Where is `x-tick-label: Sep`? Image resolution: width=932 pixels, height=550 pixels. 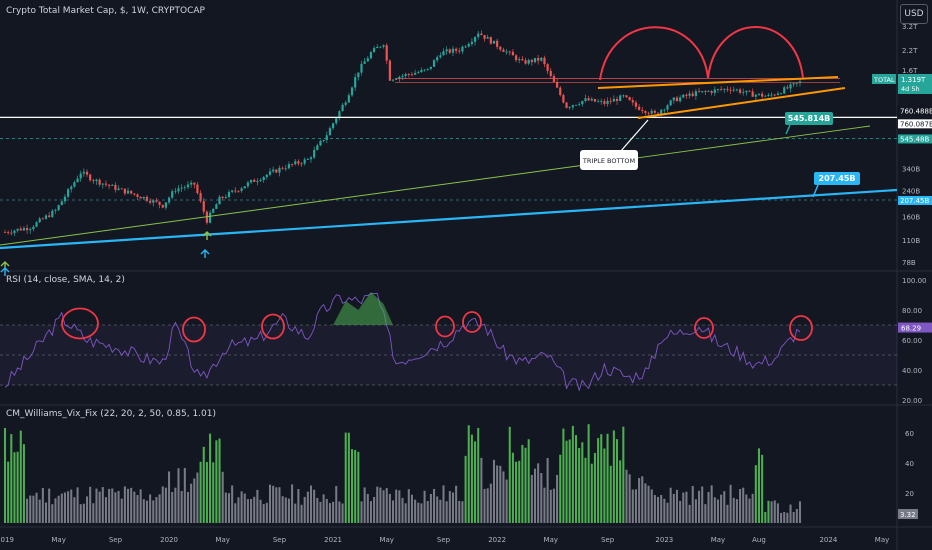
x-tick-label: Sep is located at coordinates (116, 540).